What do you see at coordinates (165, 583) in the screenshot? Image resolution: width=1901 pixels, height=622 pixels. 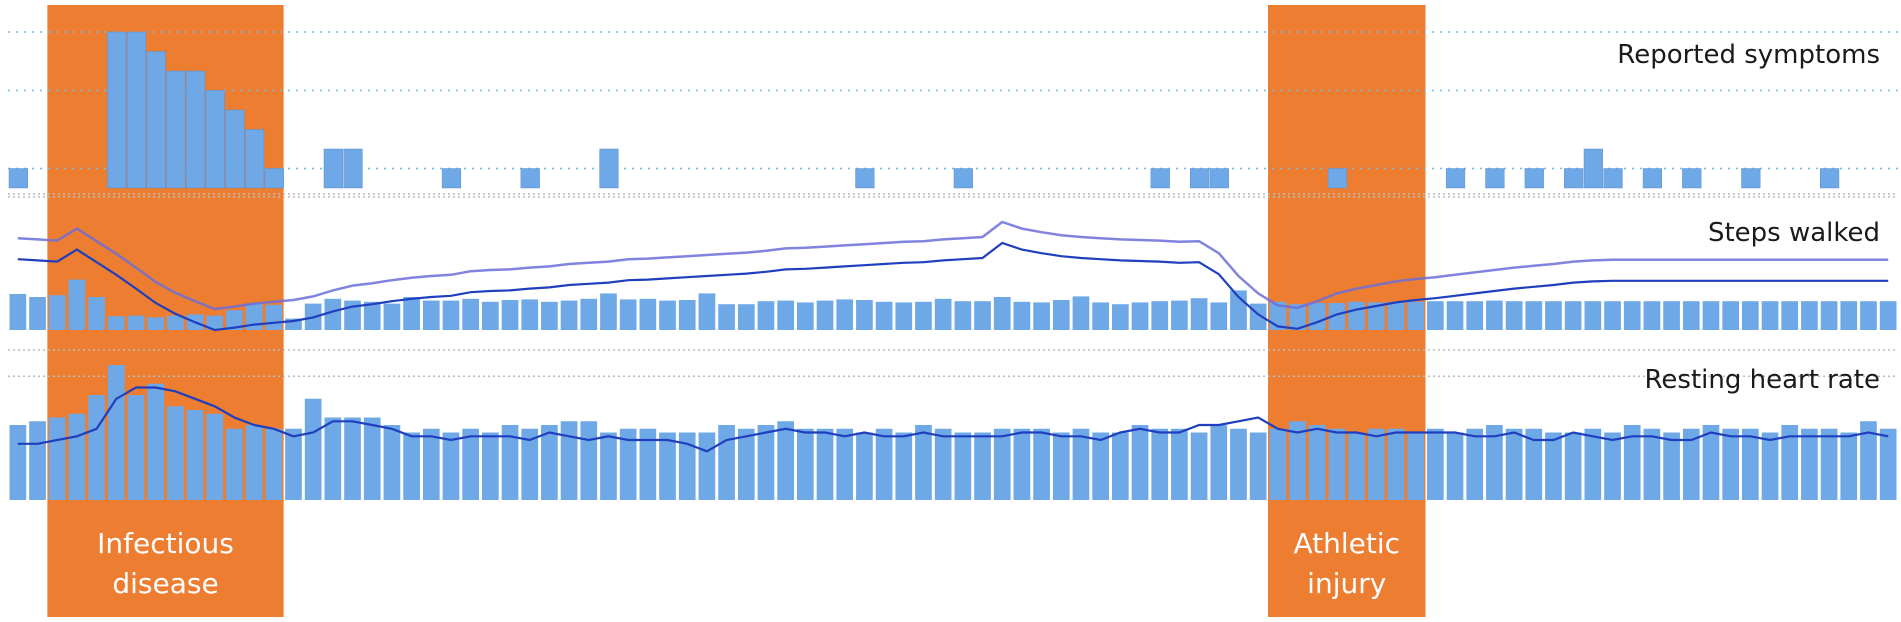 I see `band-label-0-line-1: disease` at bounding box center [165, 583].